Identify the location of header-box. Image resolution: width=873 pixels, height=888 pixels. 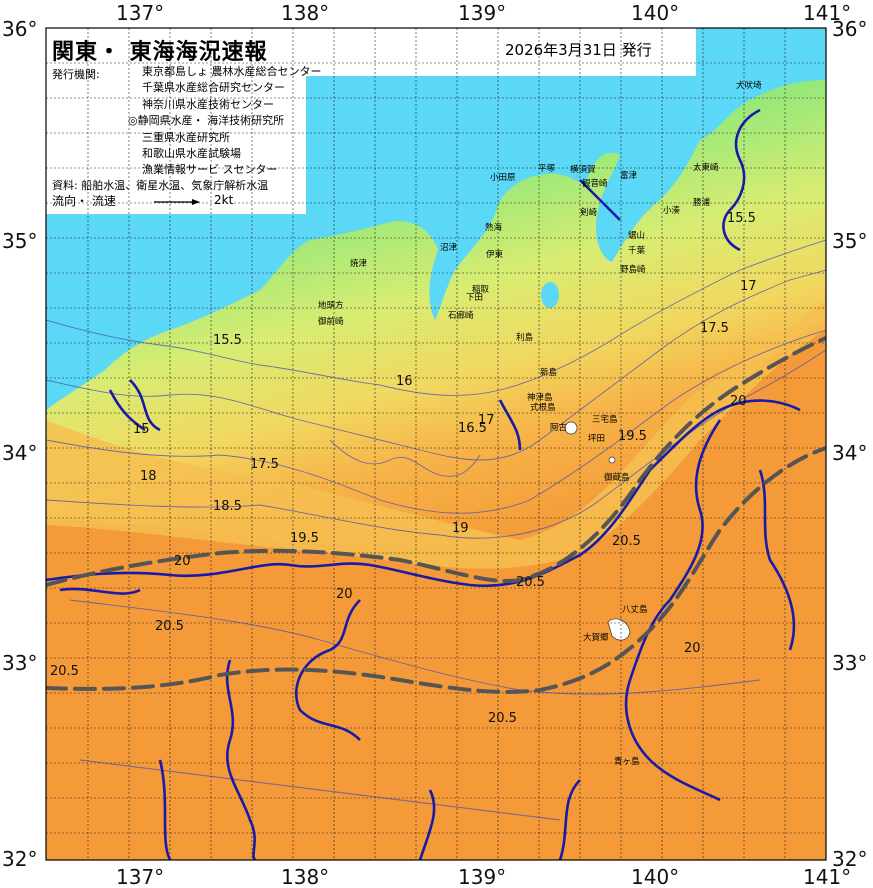
(176, 121).